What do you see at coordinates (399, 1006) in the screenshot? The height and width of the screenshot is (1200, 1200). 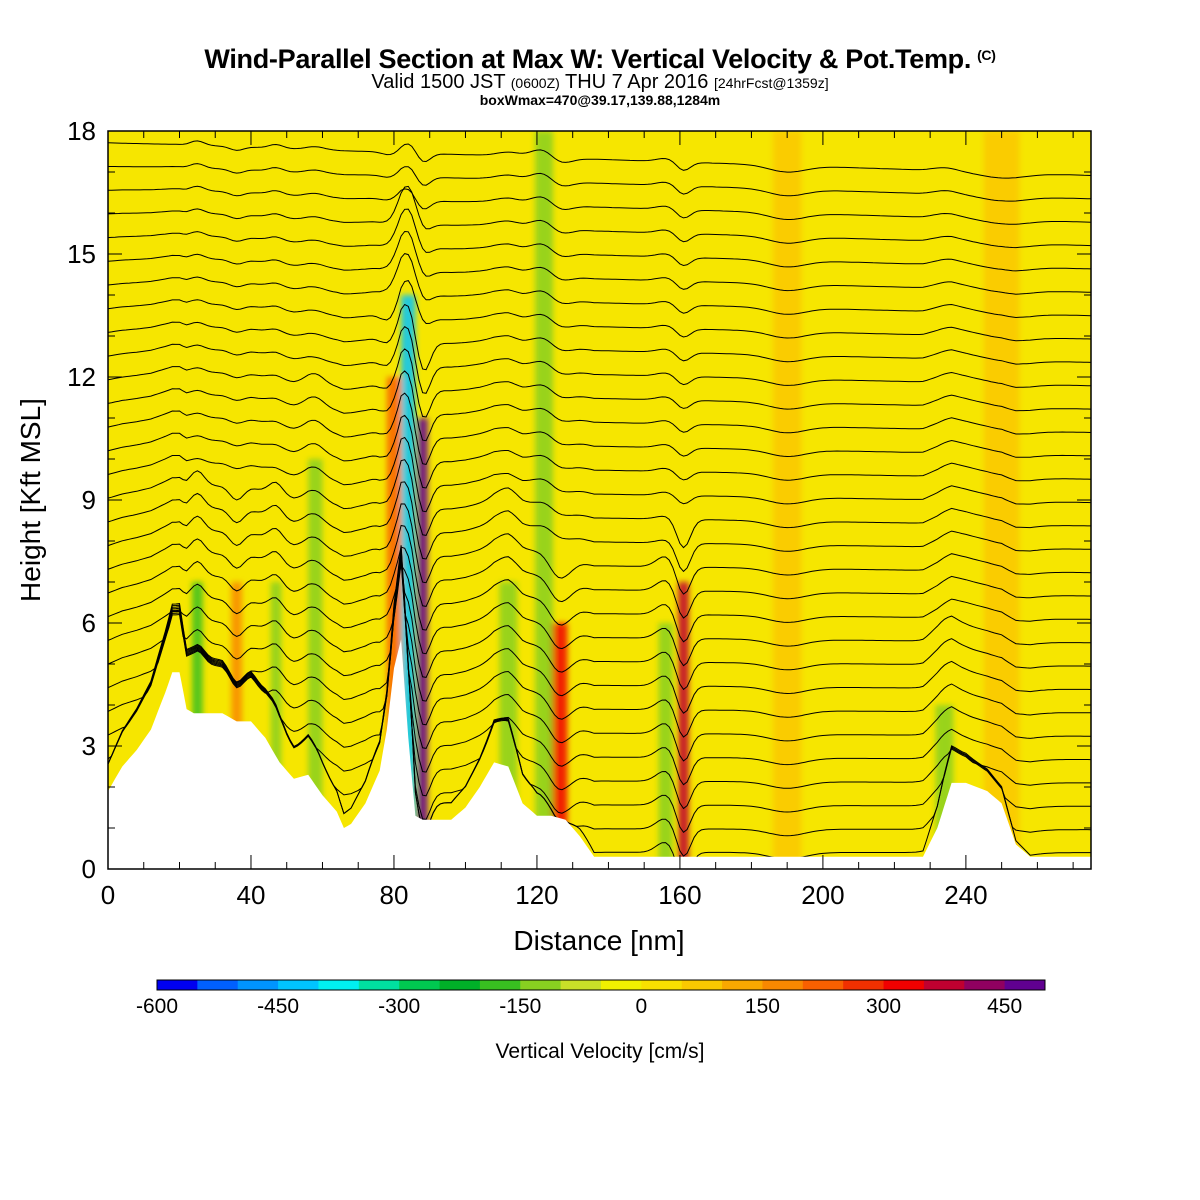 I see `colorbar-tick-label: -300` at bounding box center [399, 1006].